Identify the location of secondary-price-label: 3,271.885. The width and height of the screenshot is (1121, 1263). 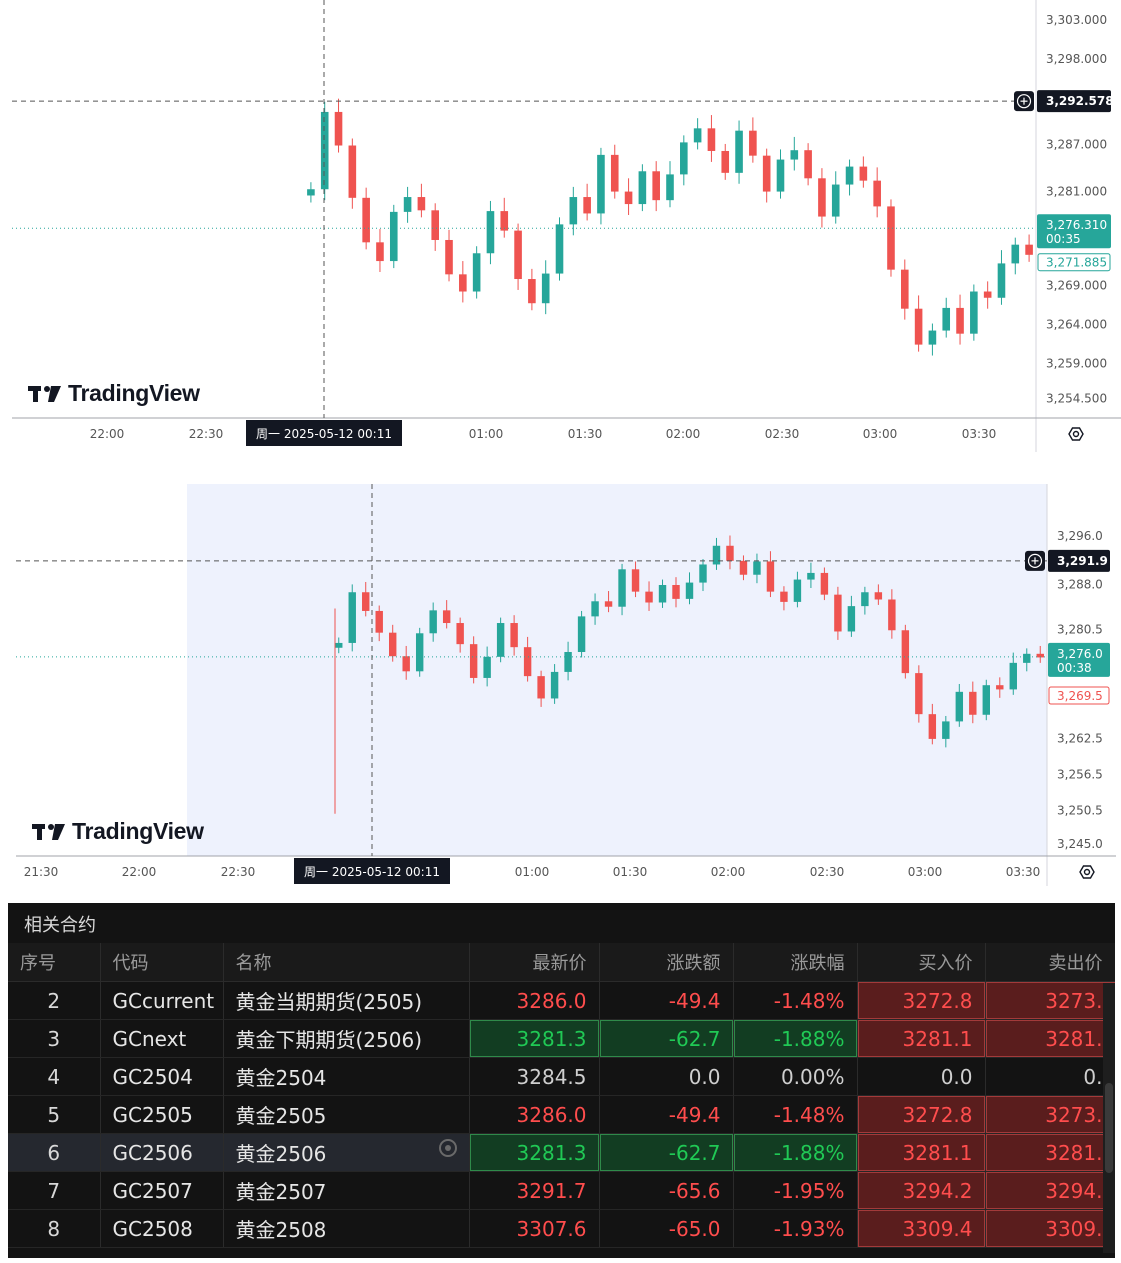
(1076, 263).